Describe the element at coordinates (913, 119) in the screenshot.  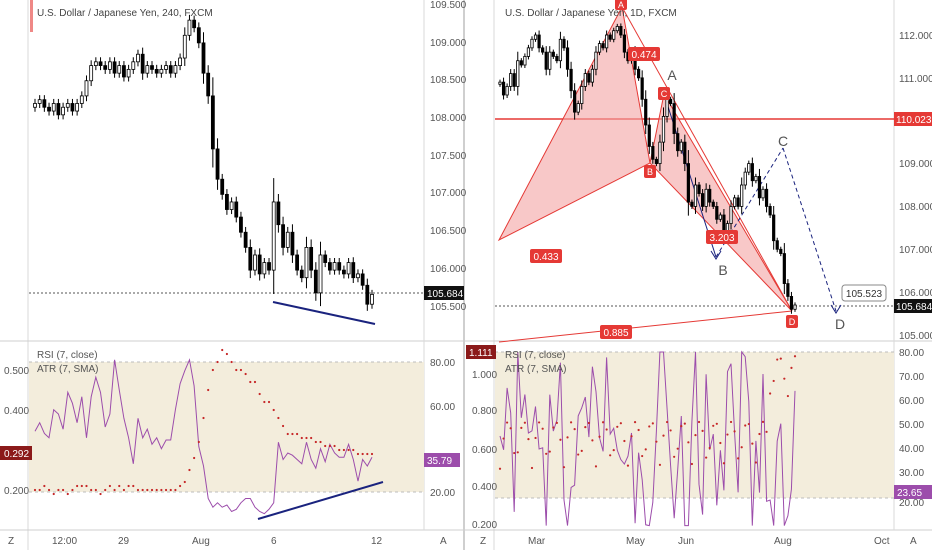
I see `right-level-badge: 110.023` at that location.